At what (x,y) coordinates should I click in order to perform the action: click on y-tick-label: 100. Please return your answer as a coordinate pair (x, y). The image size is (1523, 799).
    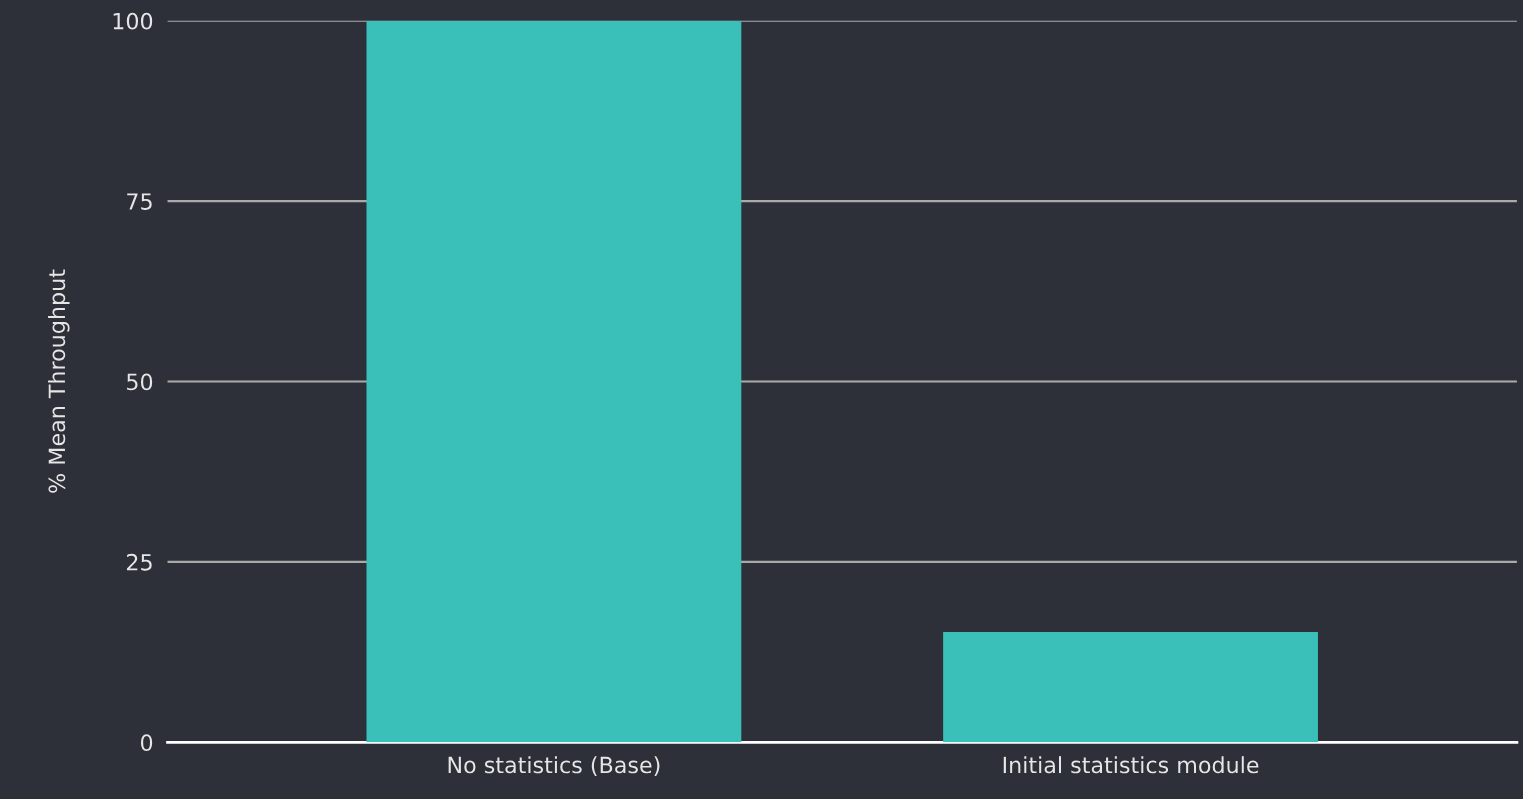
    Looking at the image, I should click on (133, 21).